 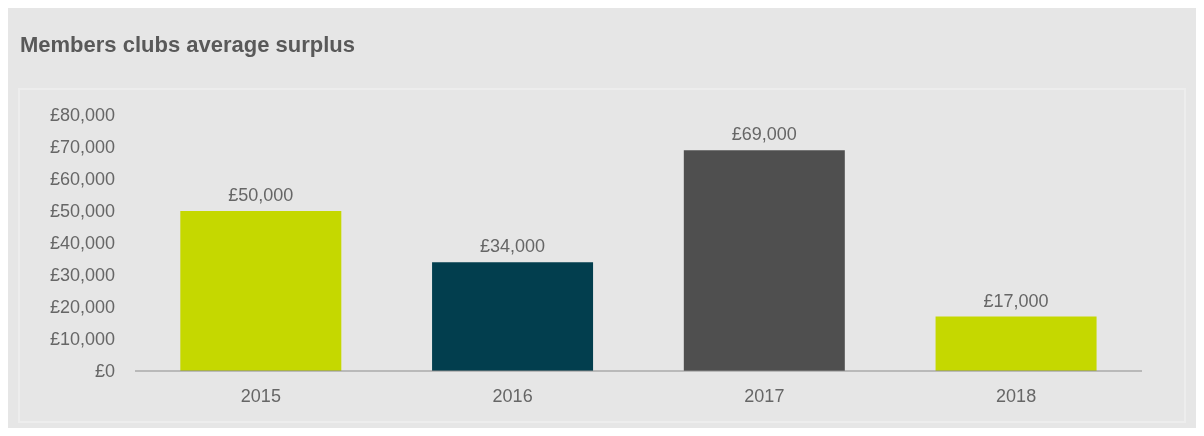 What do you see at coordinates (764, 395) in the screenshot?
I see `x-tick-label: 2017` at bounding box center [764, 395].